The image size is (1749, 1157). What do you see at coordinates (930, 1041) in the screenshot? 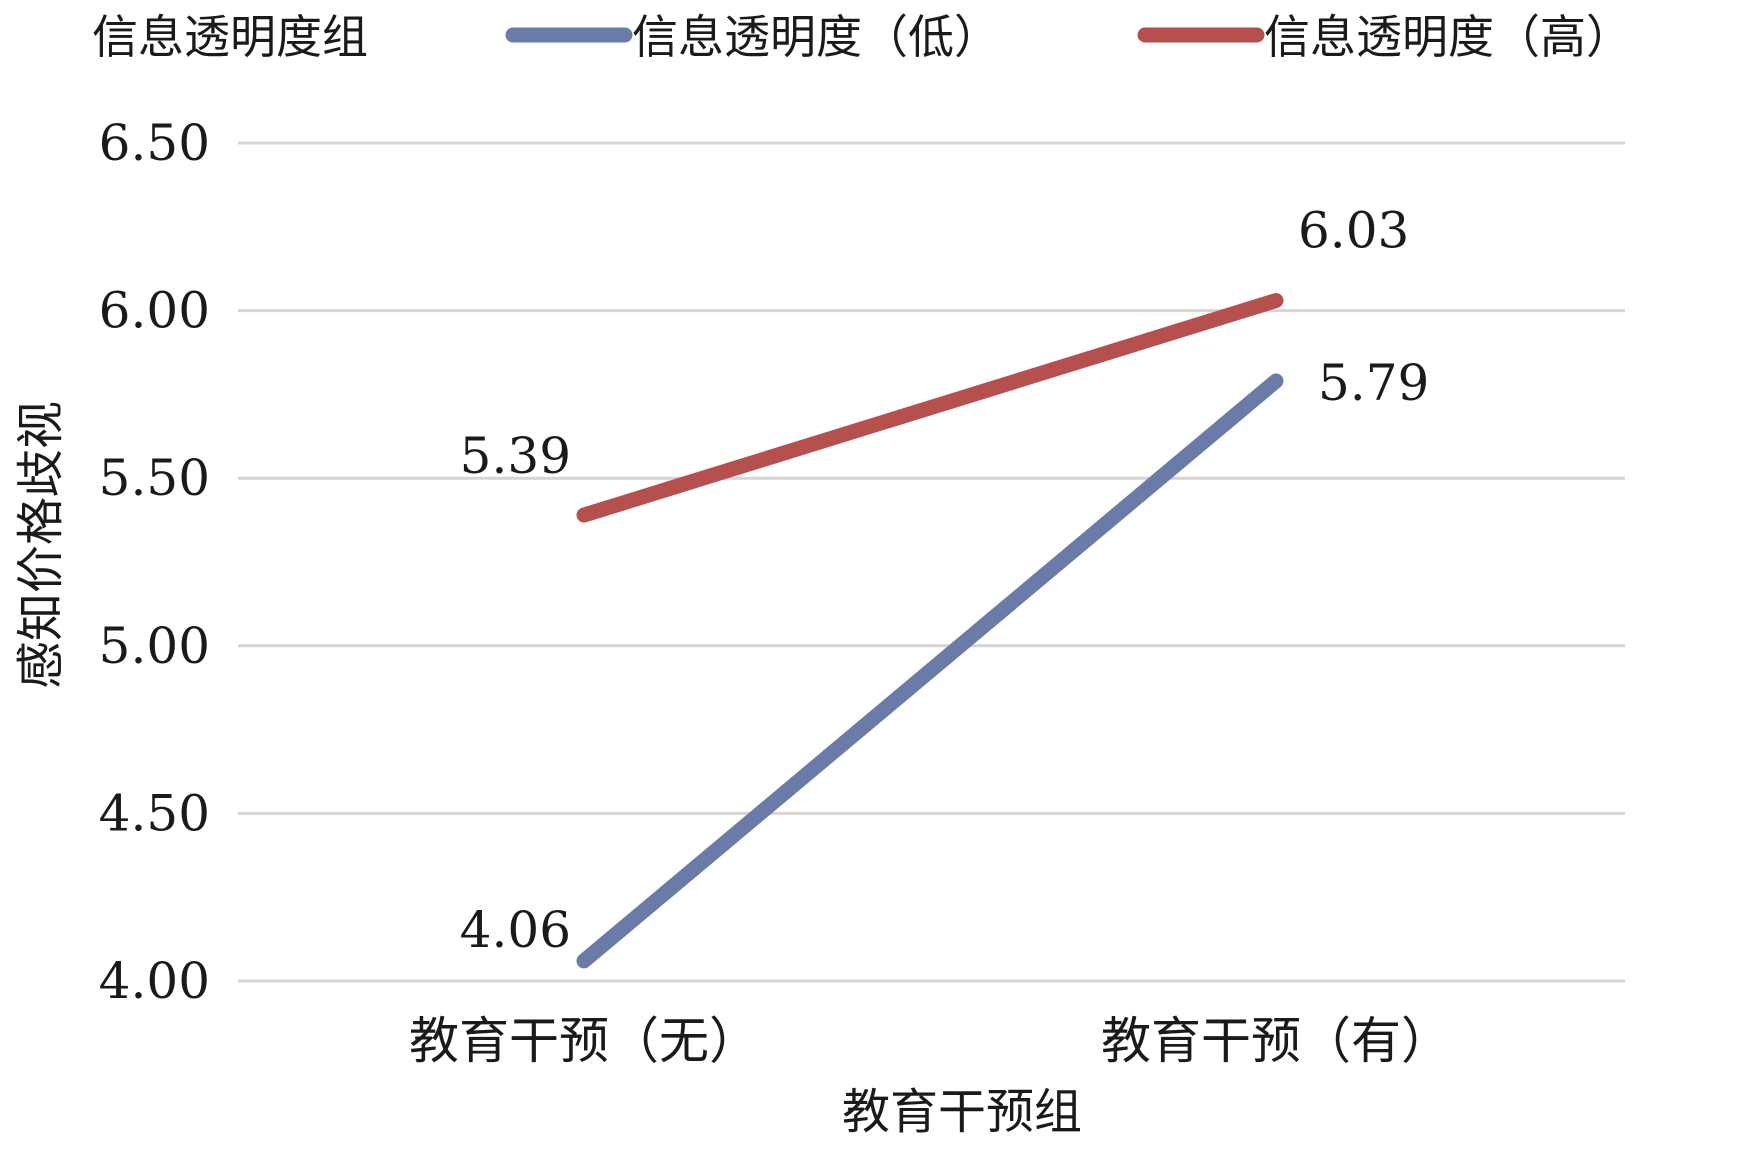
I see `x-axis-categories: 教育干预（无） 教育干预（有）` at bounding box center [930, 1041].